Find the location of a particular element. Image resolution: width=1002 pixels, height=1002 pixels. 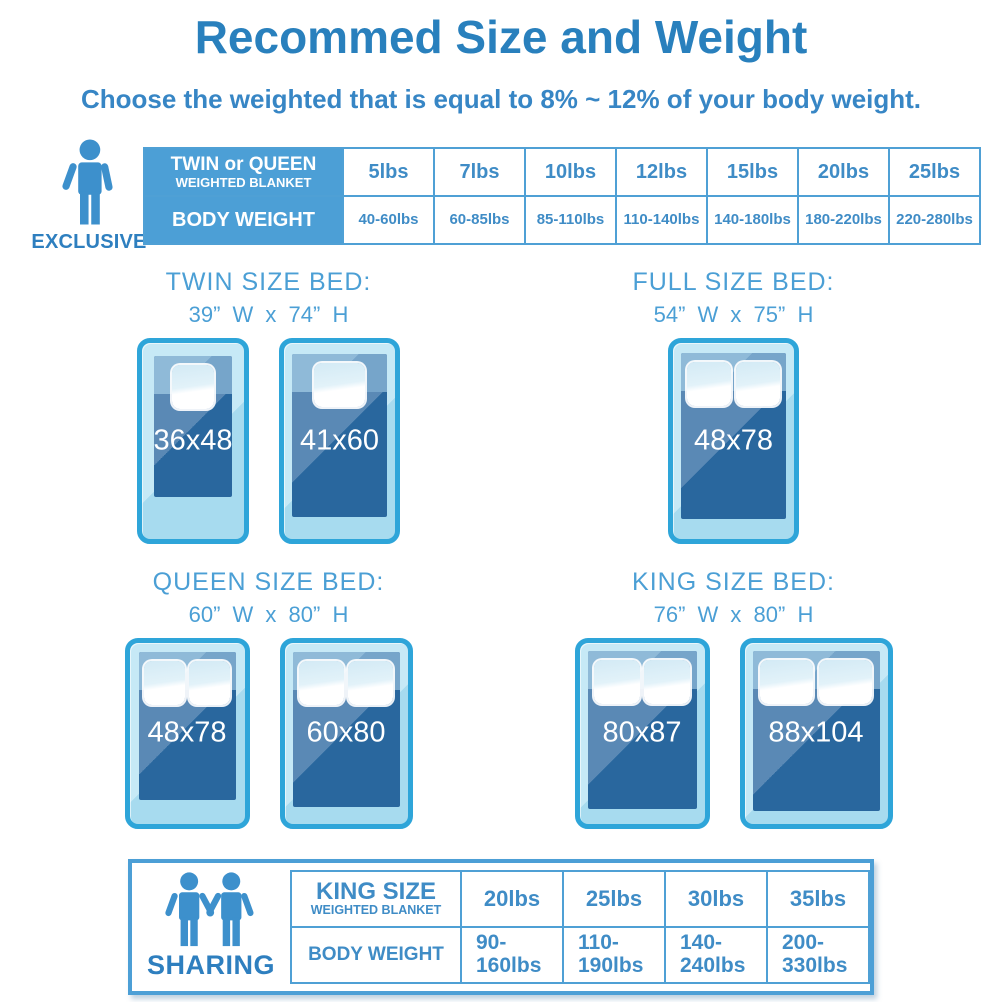

body-weight-cell: 90- 160lbs is located at coordinates (512, 954).